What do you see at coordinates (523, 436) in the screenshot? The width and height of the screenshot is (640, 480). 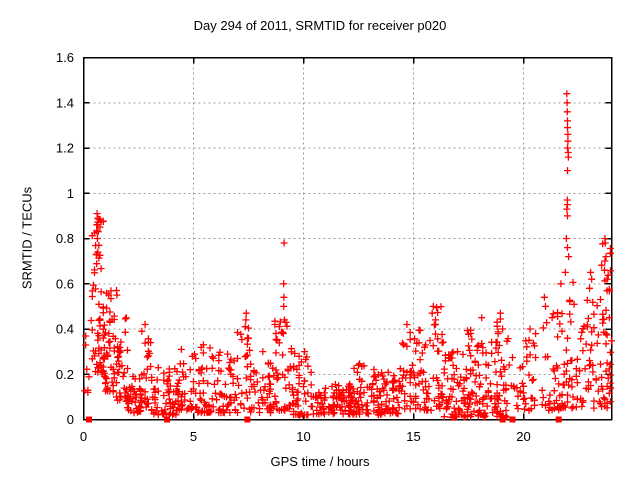 I see `x-tick-label: 20` at bounding box center [523, 436].